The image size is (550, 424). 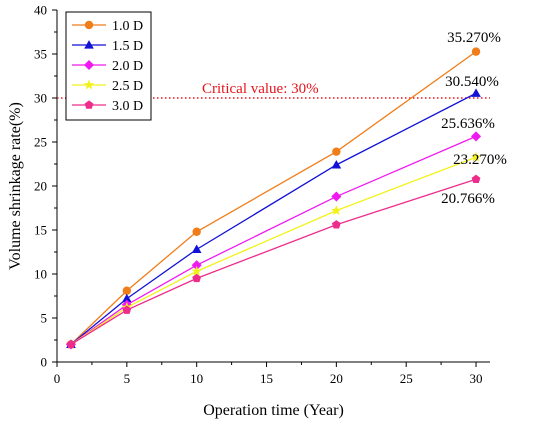 I want to click on x-tick-label: 15, so click(x=266, y=378).